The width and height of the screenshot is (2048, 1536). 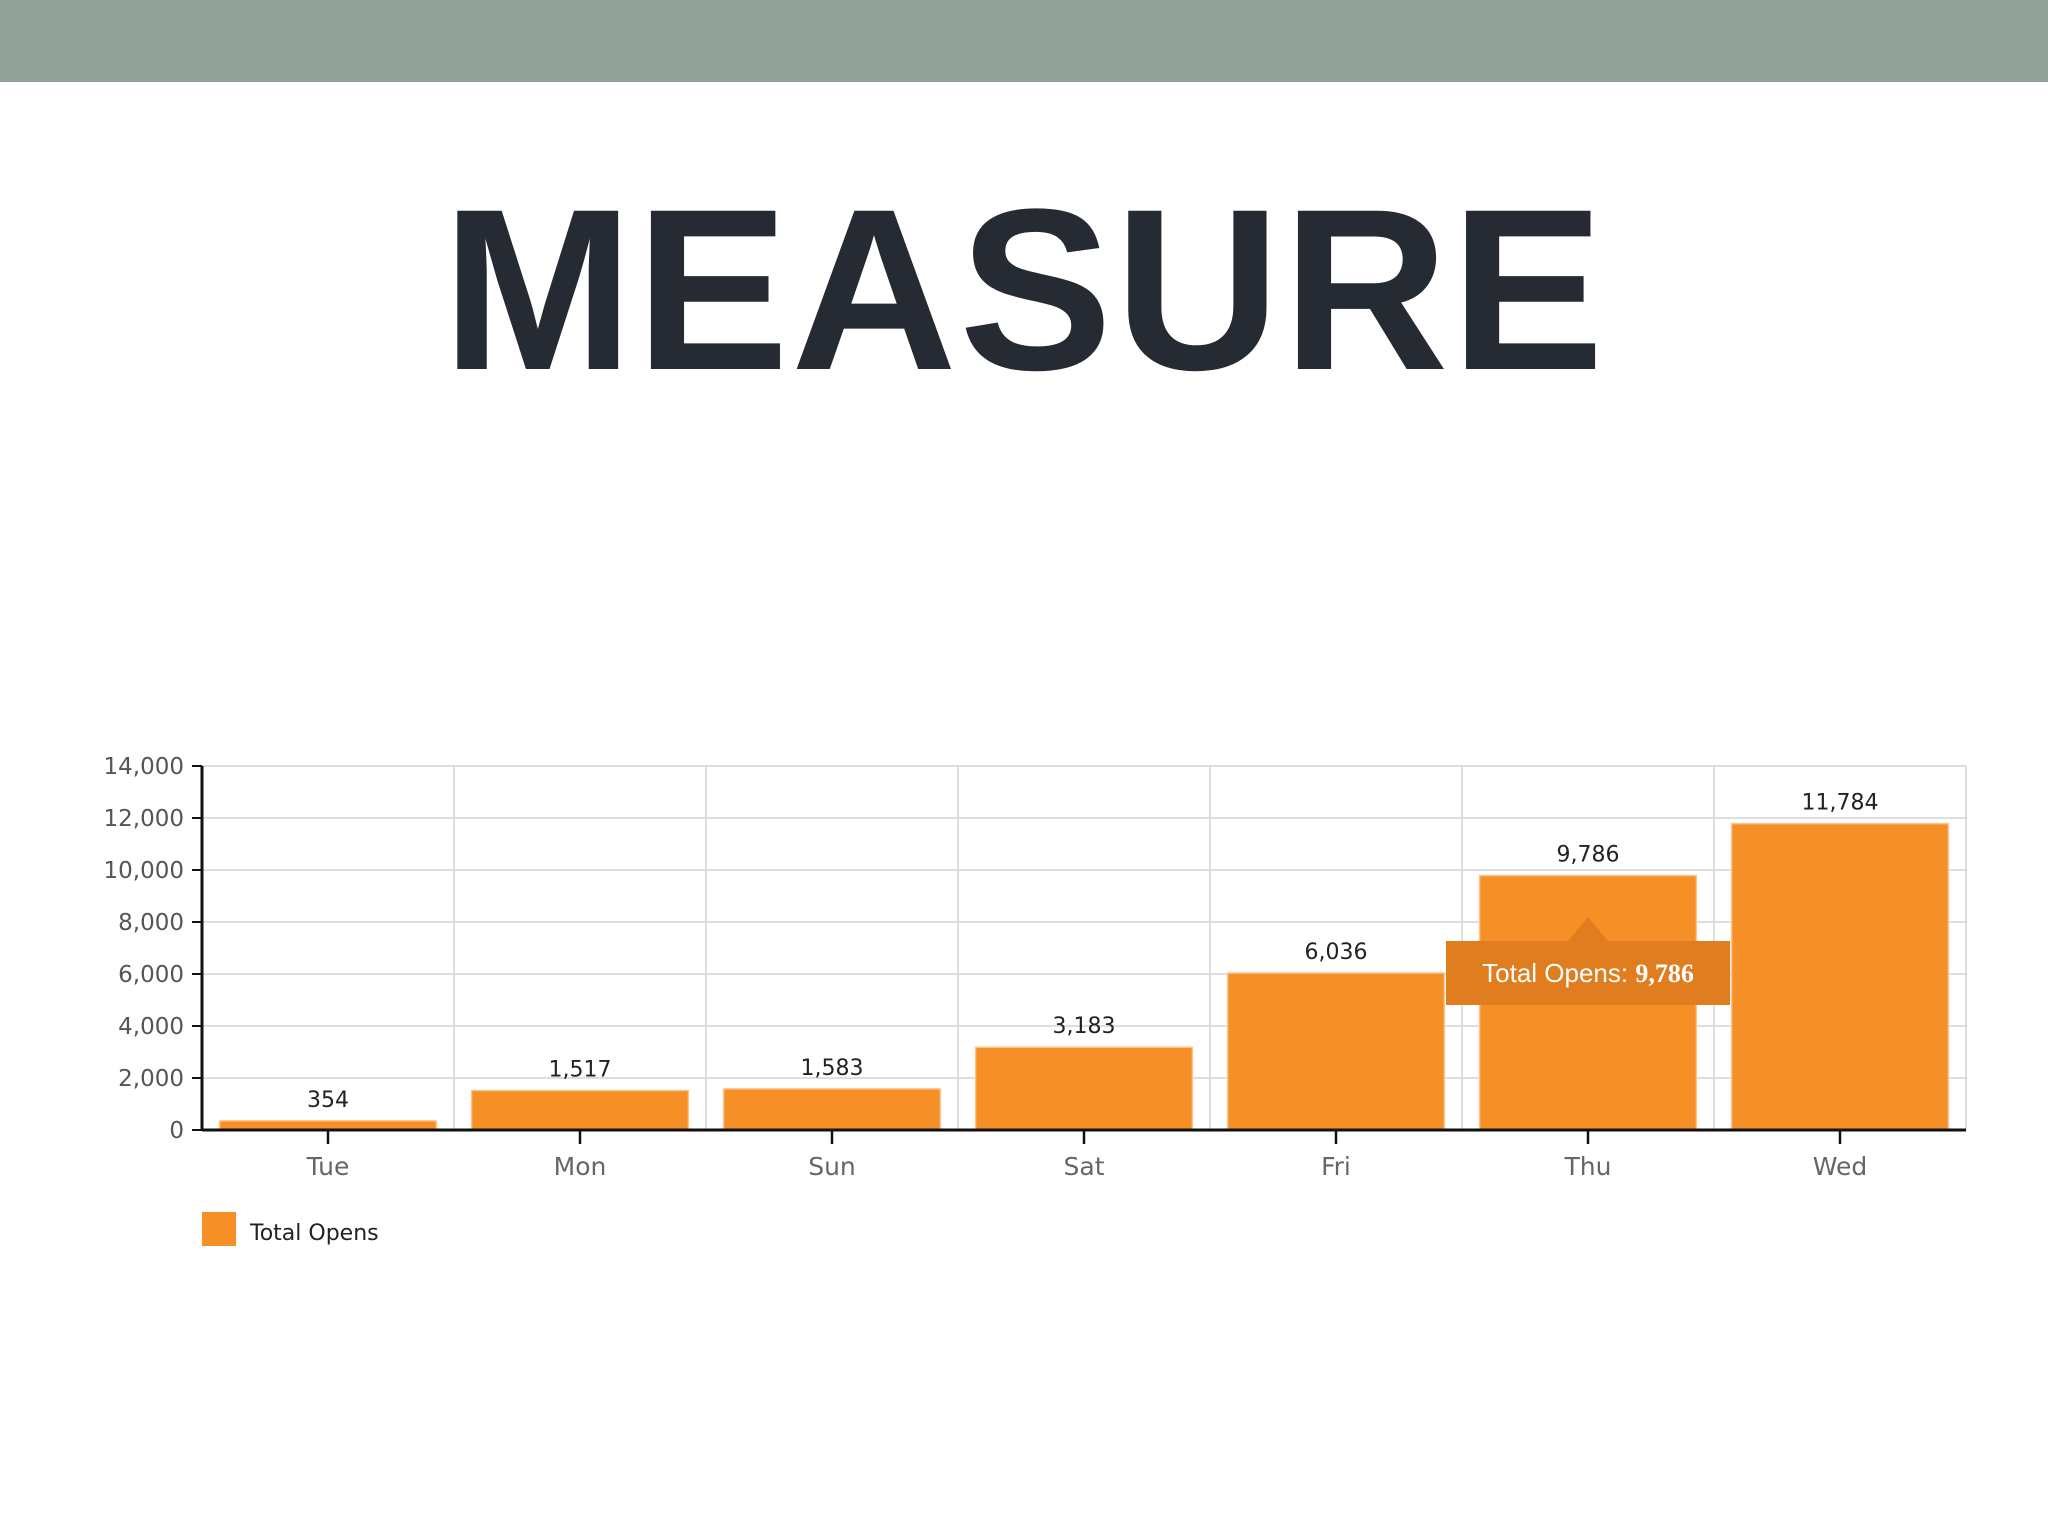 I want to click on x-tick-label: Tue, so click(x=328, y=1166).